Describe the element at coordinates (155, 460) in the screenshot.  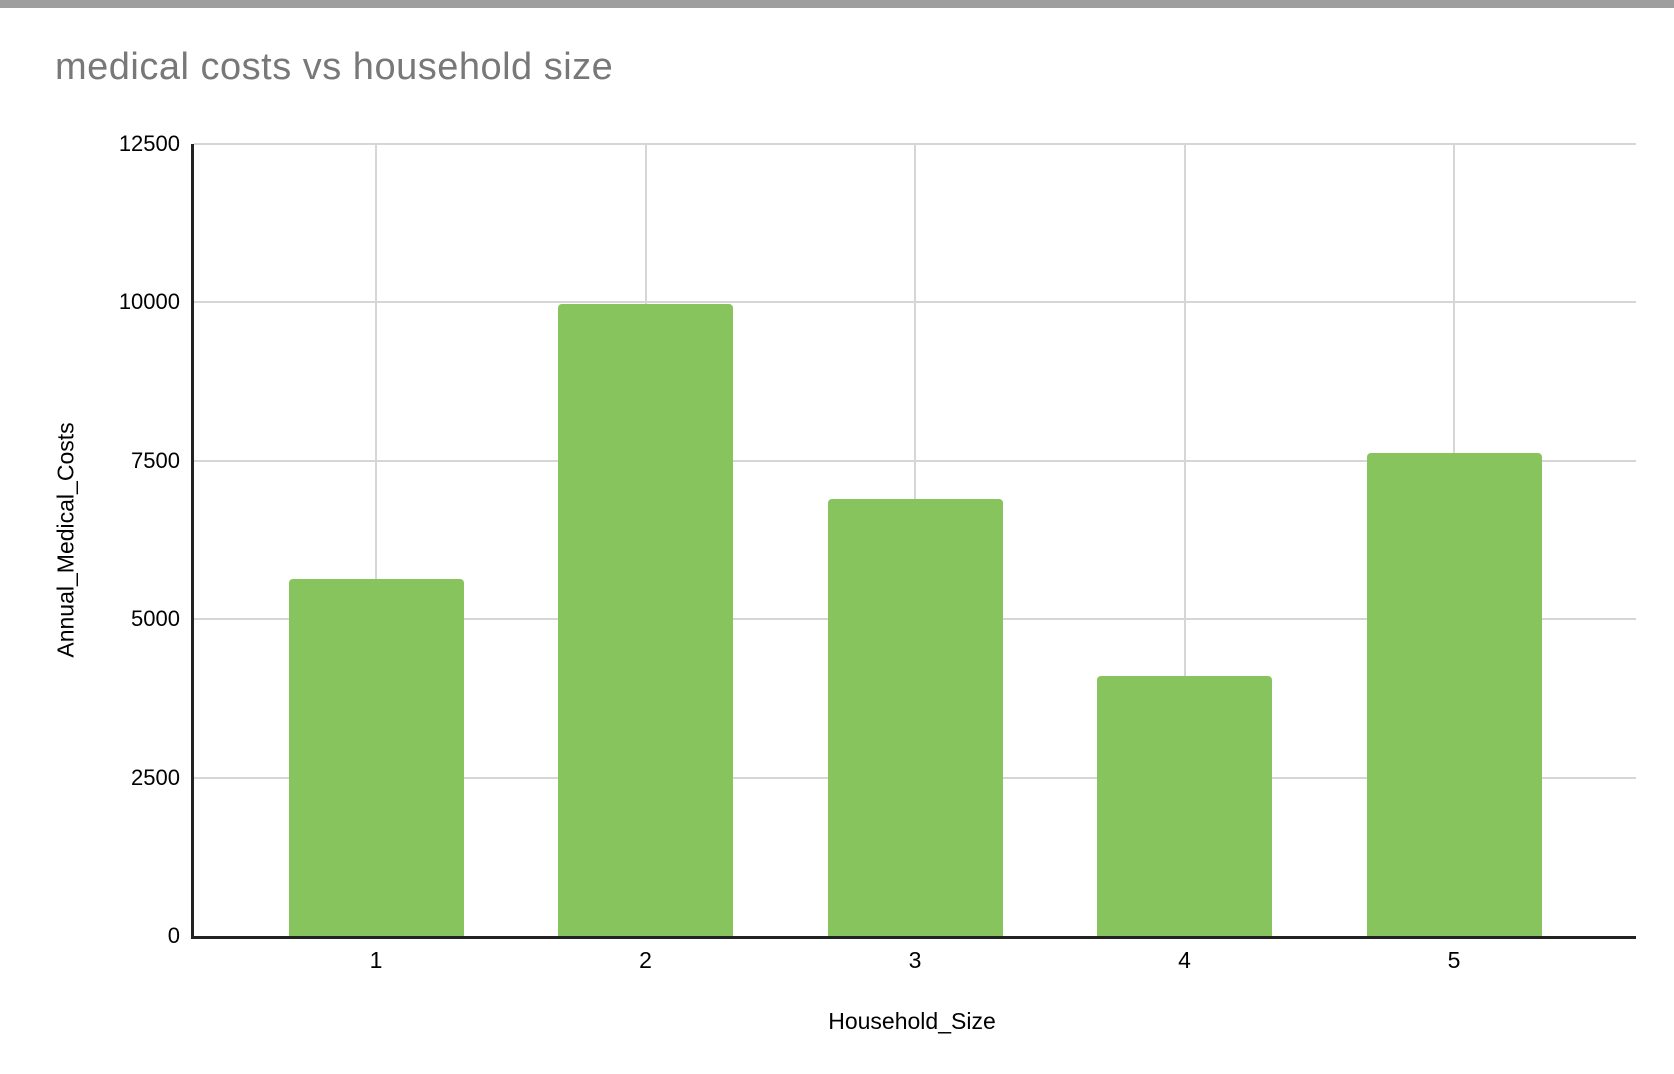
I see `y-axis-tick-label: 7500` at that location.